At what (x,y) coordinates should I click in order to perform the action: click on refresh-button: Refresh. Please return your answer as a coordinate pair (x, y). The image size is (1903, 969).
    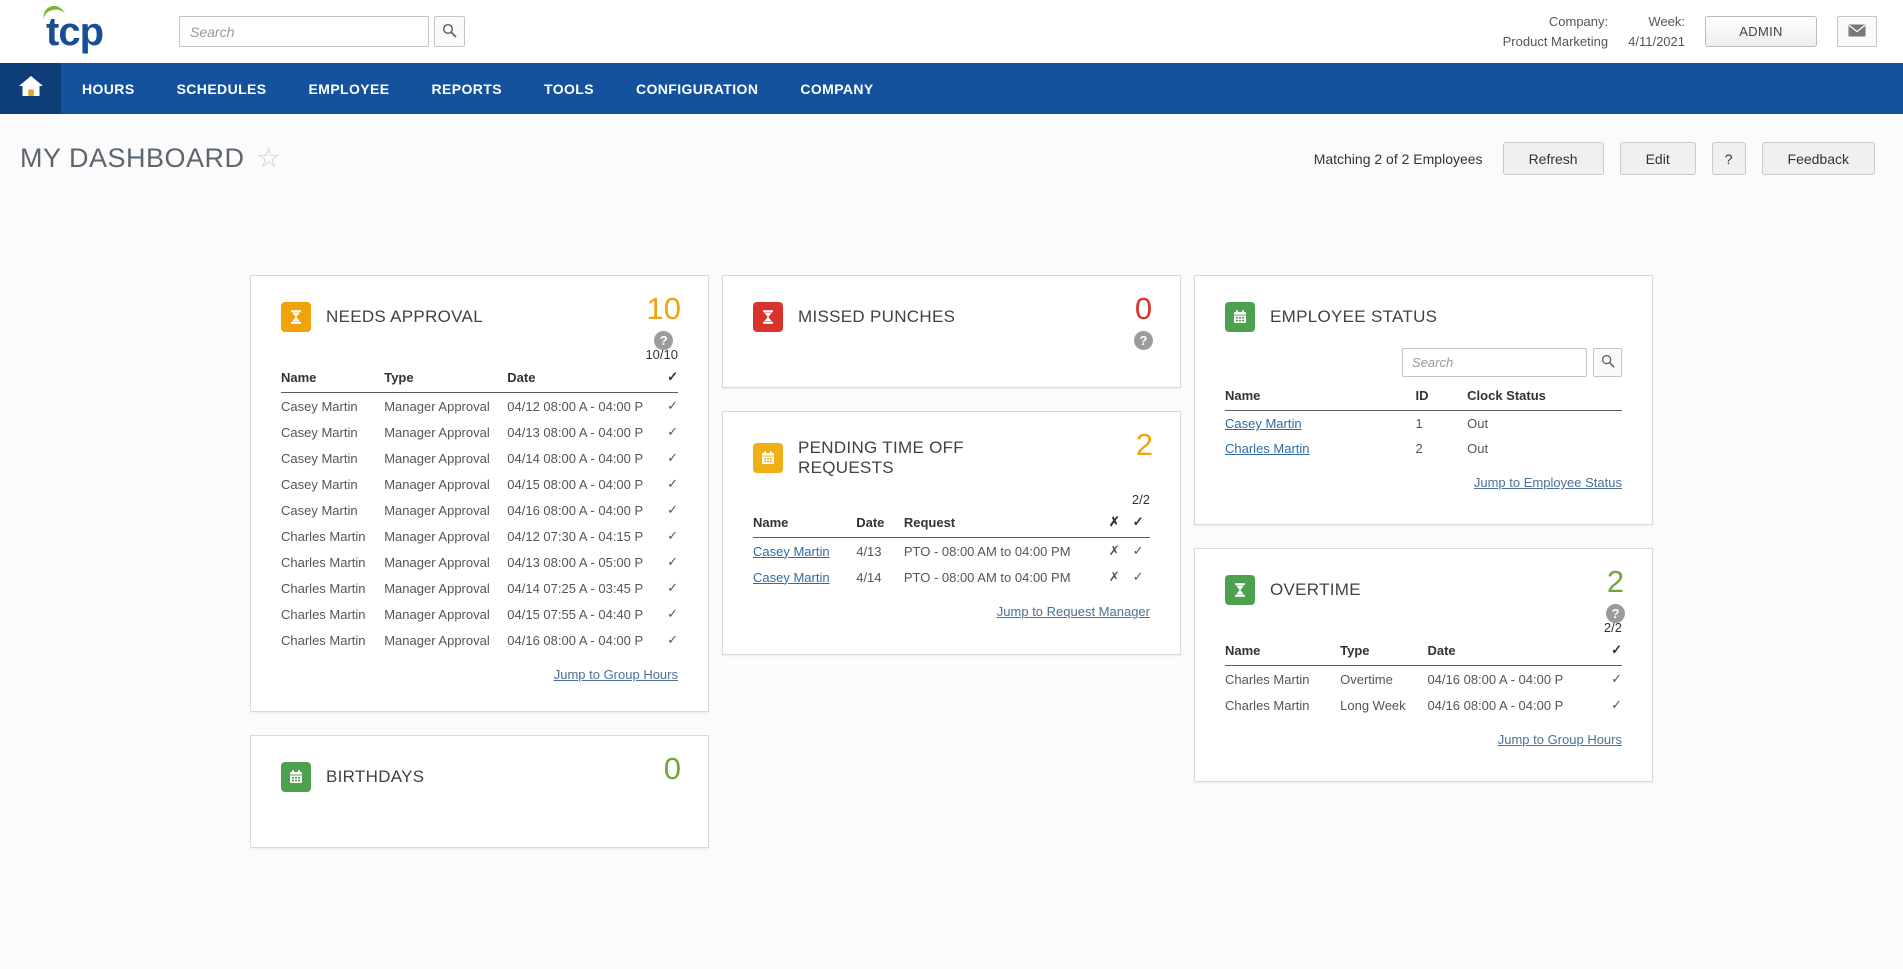
    Looking at the image, I should click on (1553, 158).